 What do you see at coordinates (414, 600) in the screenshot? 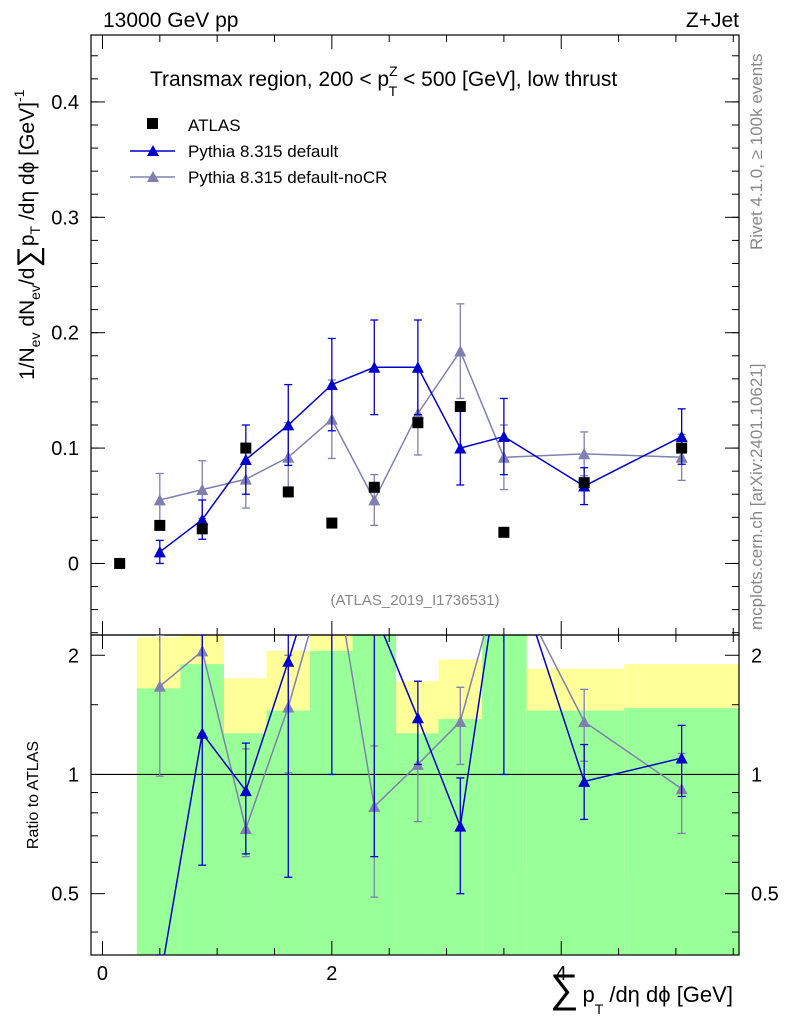
I see `analysis-id: (ATLAS_2019_I1736531)` at bounding box center [414, 600].